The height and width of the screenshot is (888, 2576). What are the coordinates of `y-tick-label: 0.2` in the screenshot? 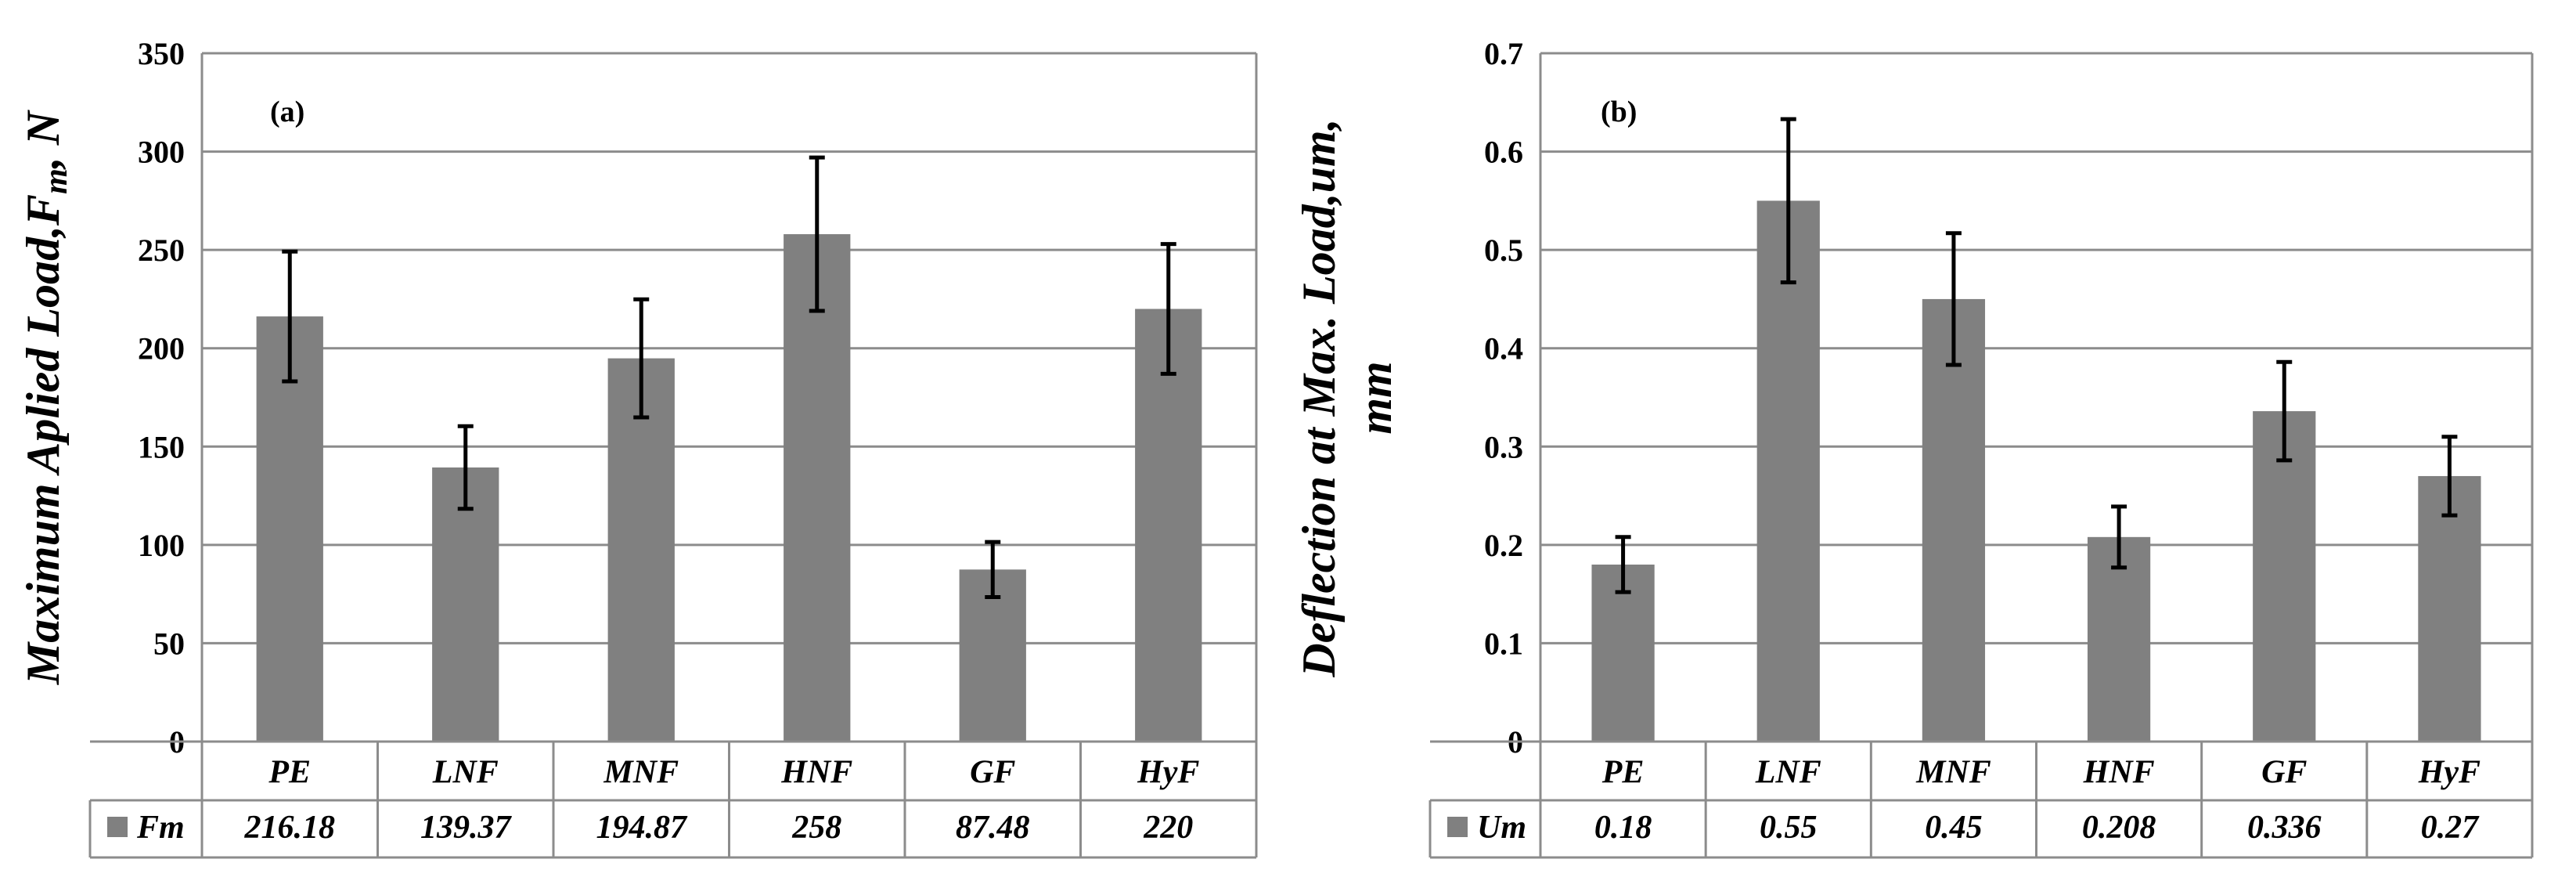 It's located at (1503, 545).